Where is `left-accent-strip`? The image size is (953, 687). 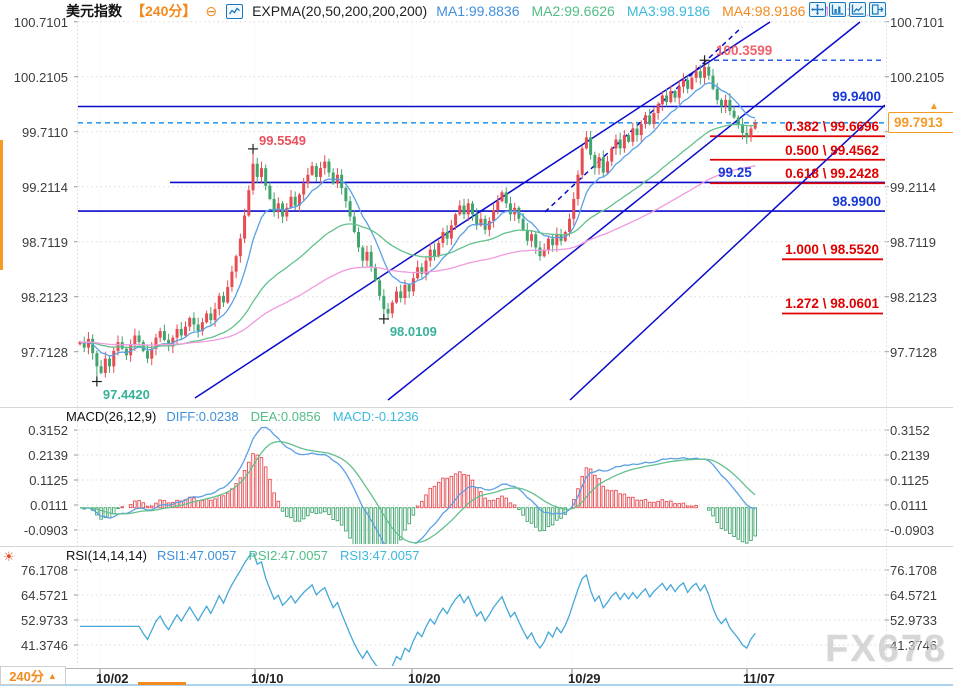
left-accent-strip is located at coordinates (1, 205).